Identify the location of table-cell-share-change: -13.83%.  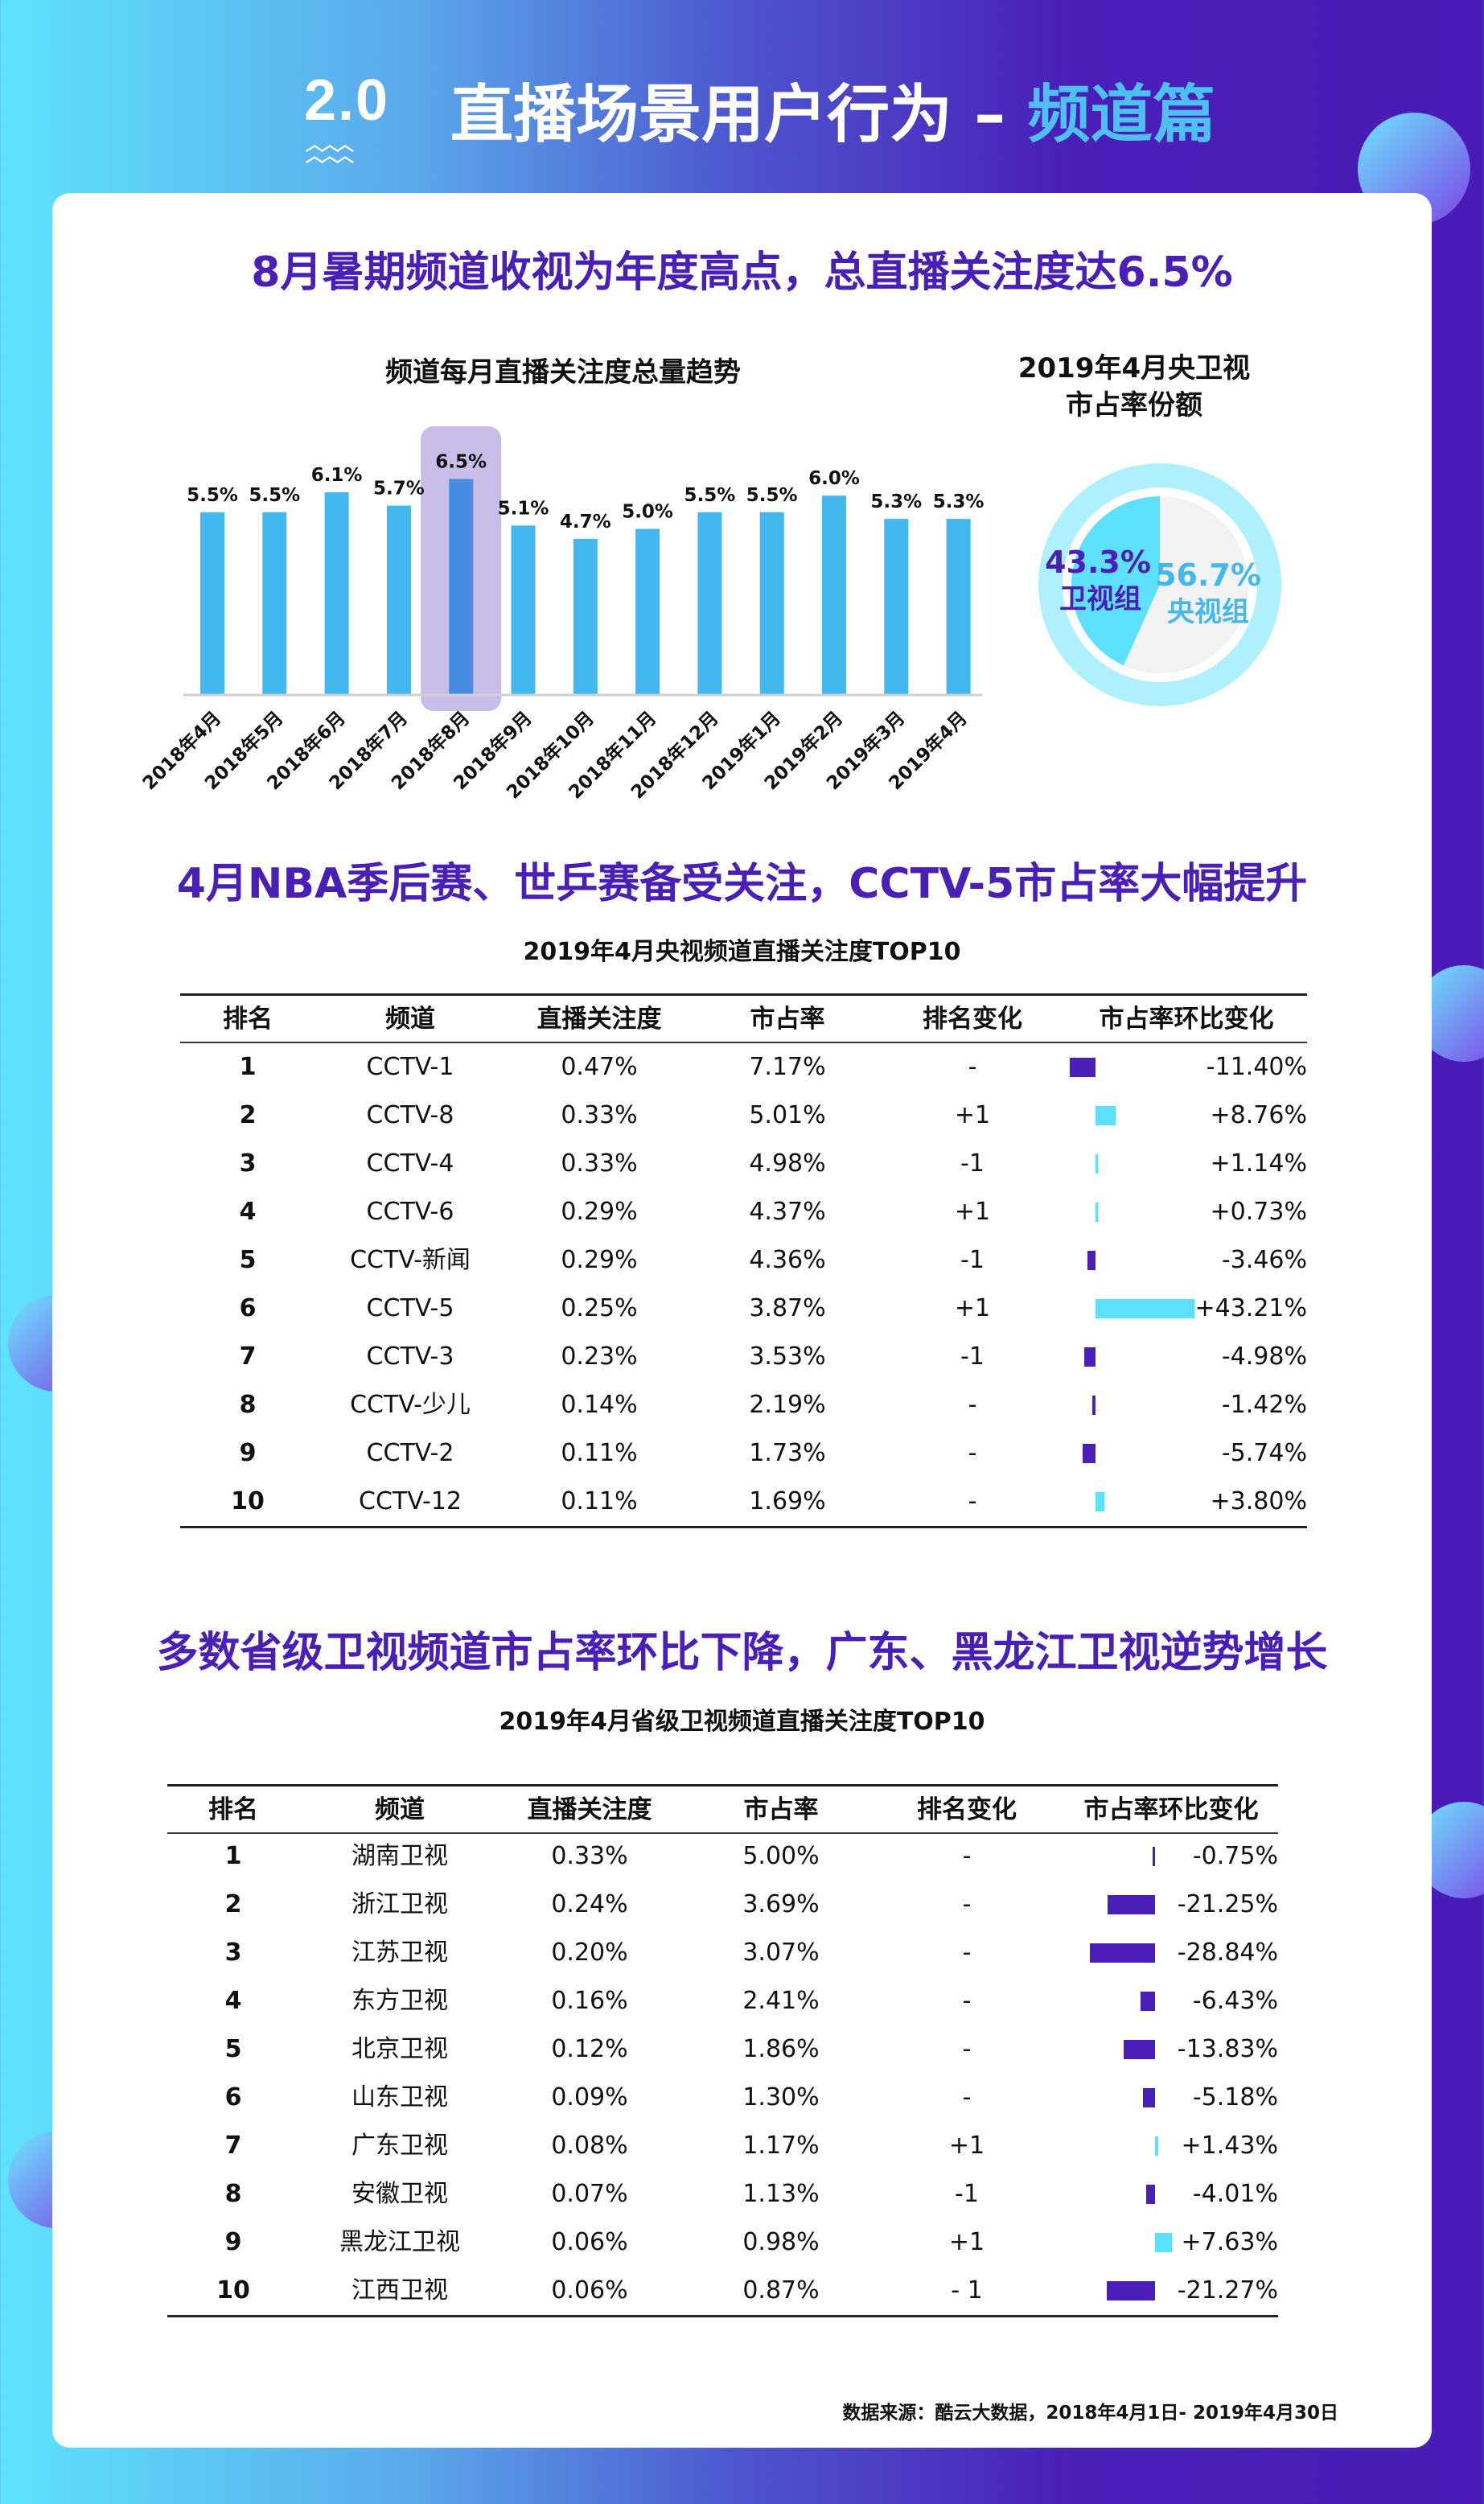
(1228, 2049).